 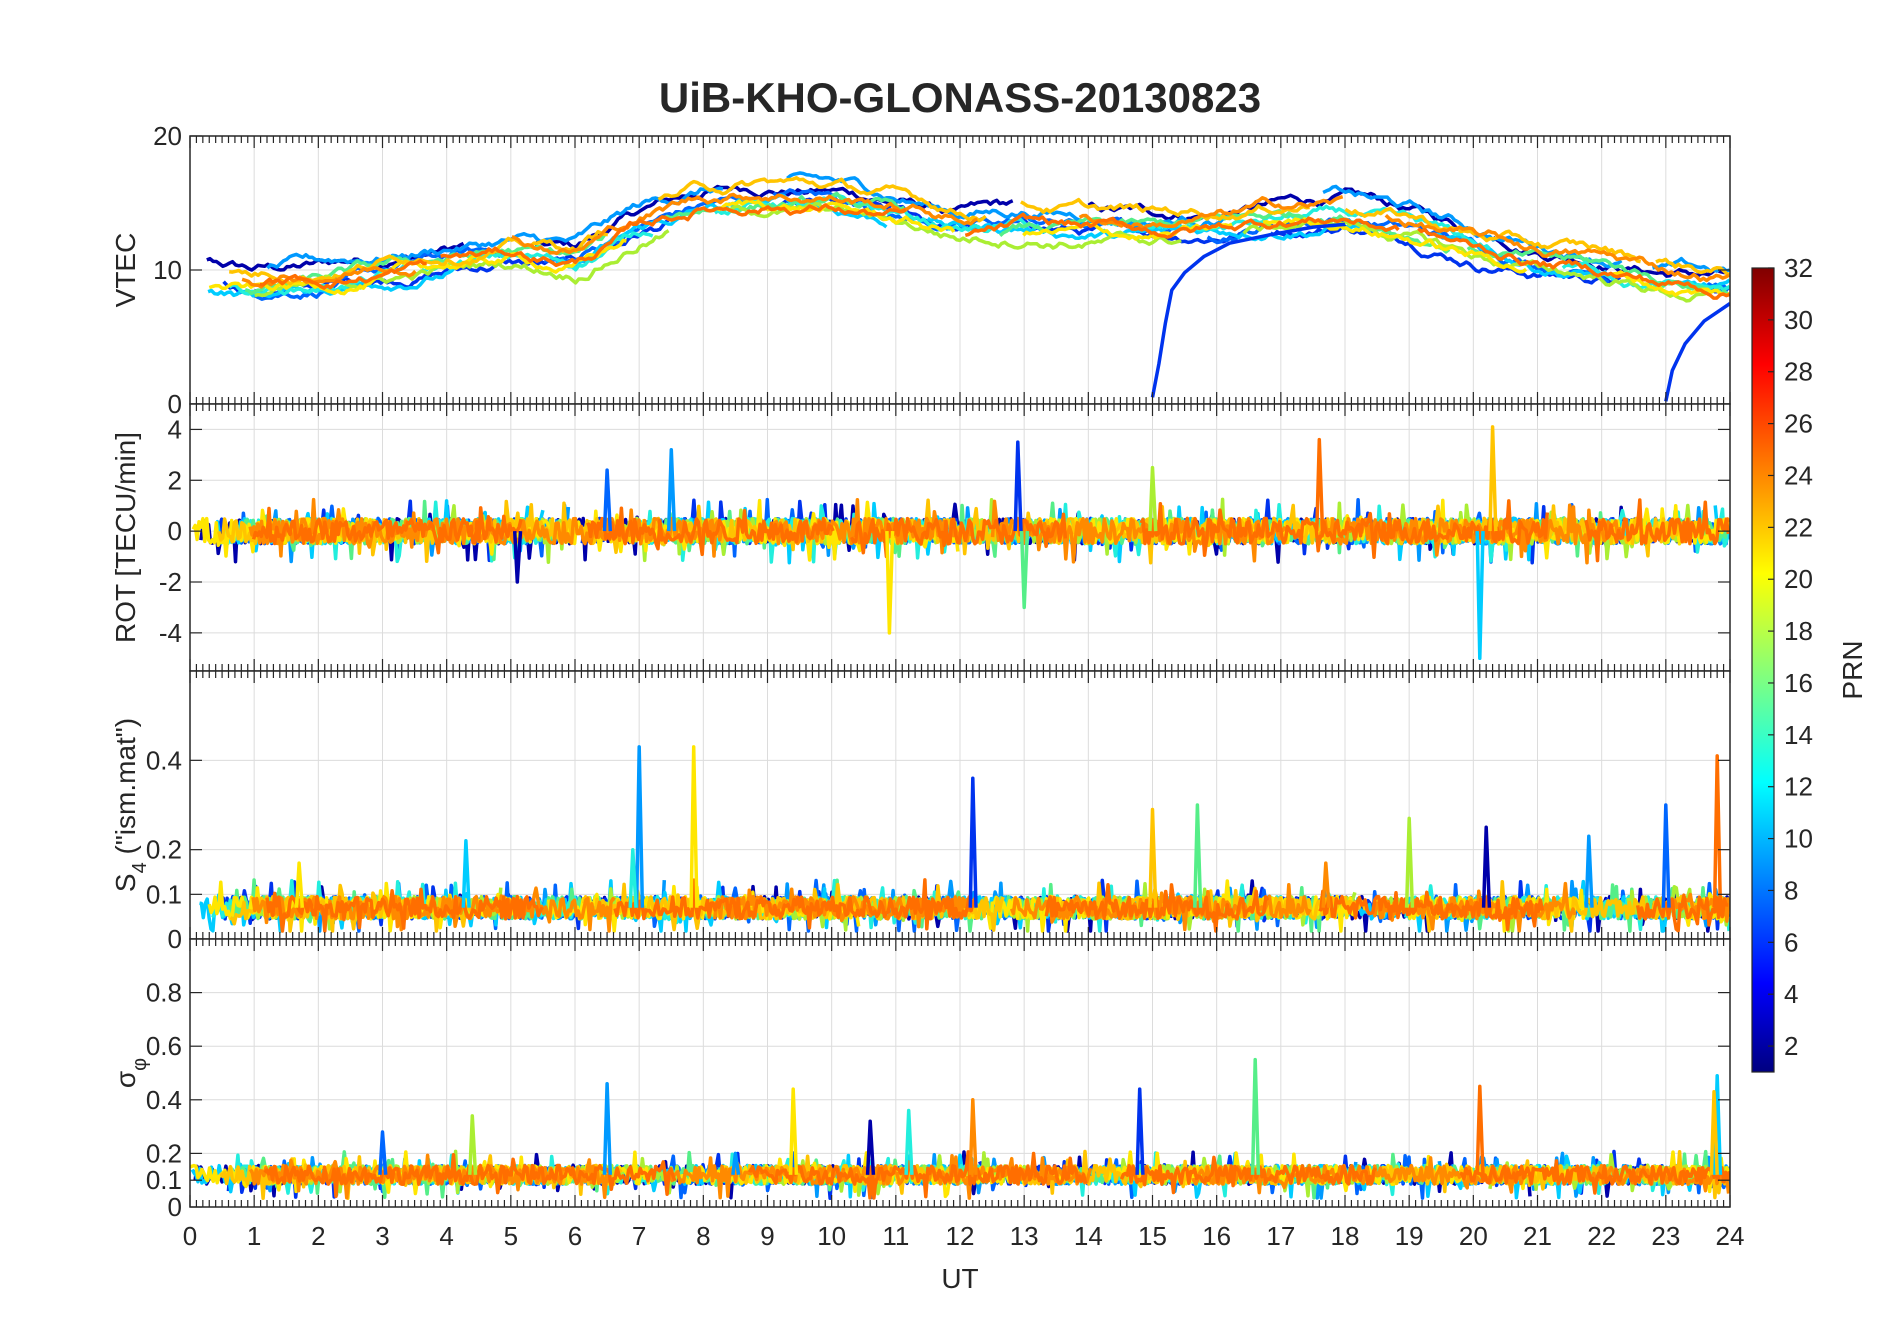 What do you see at coordinates (1798, 735) in the screenshot?
I see `colorbar-tick-label: 14` at bounding box center [1798, 735].